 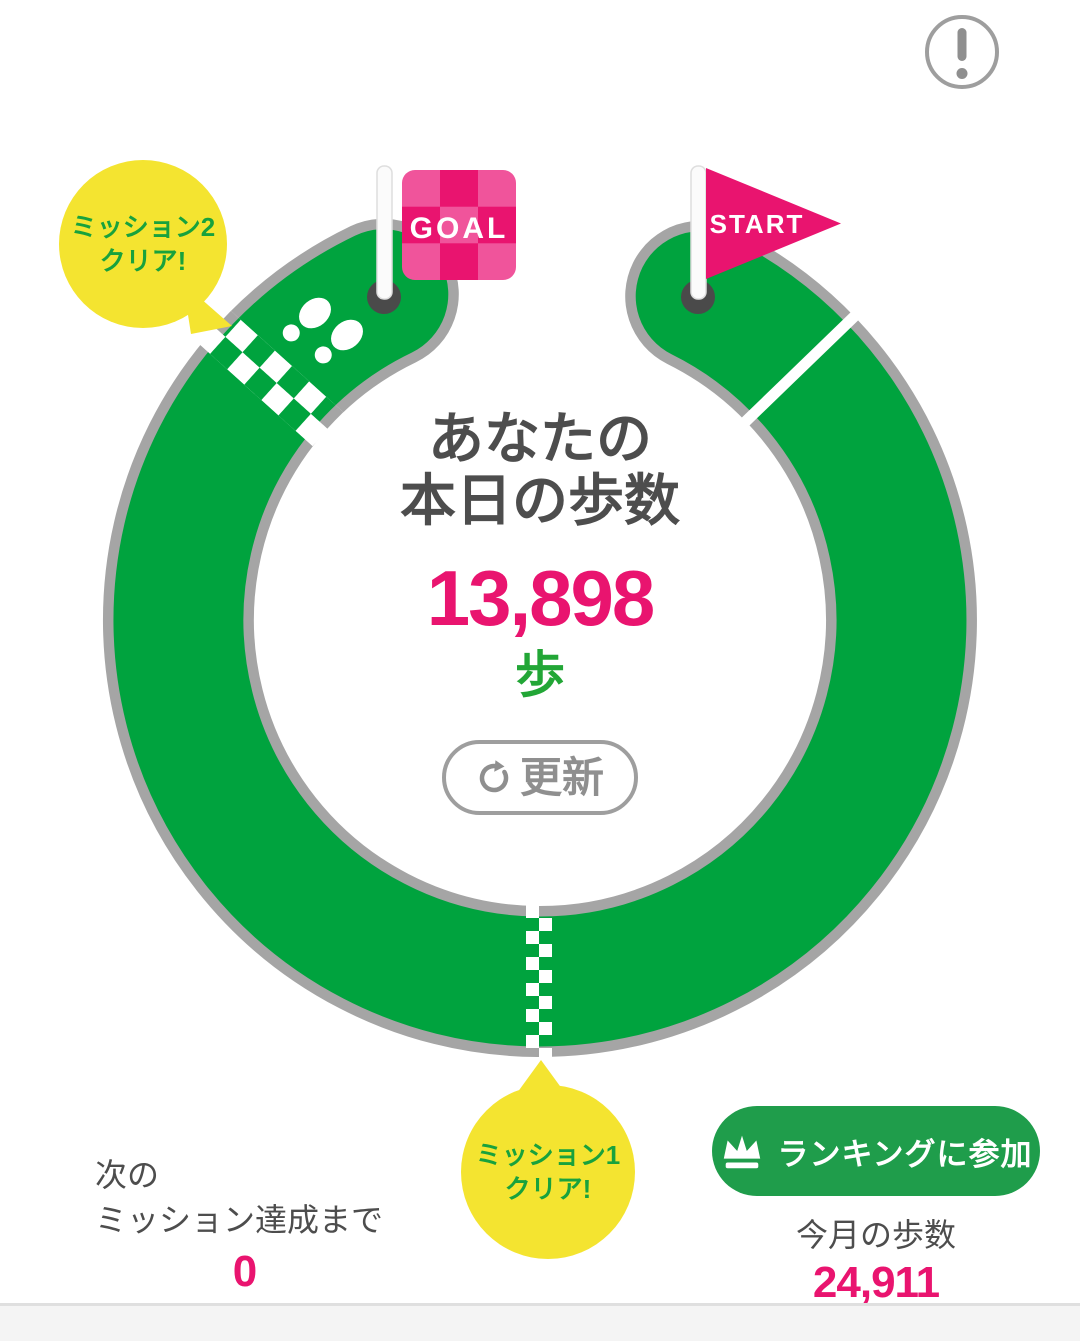 What do you see at coordinates (801, 367) in the screenshot?
I see `segment-divider` at bounding box center [801, 367].